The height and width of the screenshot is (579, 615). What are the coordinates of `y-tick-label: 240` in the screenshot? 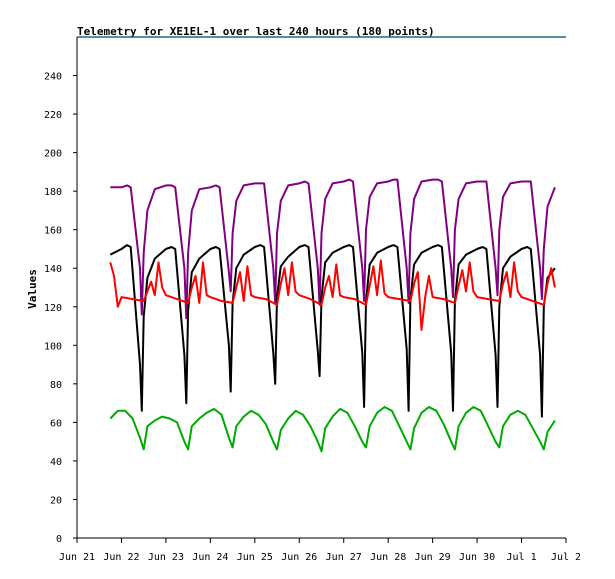 It's located at (53, 77).